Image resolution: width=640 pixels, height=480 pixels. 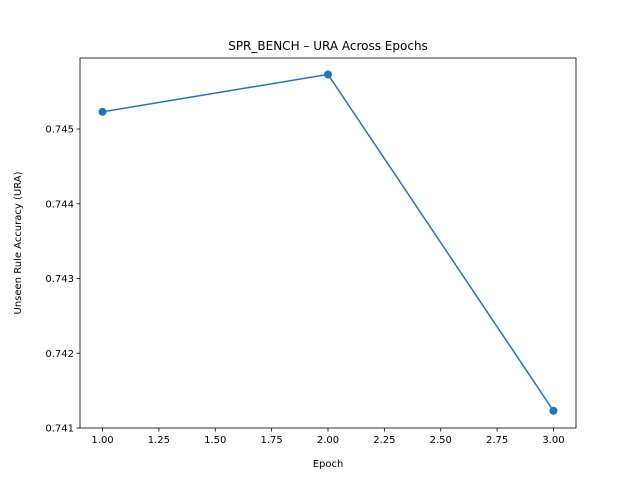 What do you see at coordinates (553, 440) in the screenshot?
I see `x-tick-label: 3.00` at bounding box center [553, 440].